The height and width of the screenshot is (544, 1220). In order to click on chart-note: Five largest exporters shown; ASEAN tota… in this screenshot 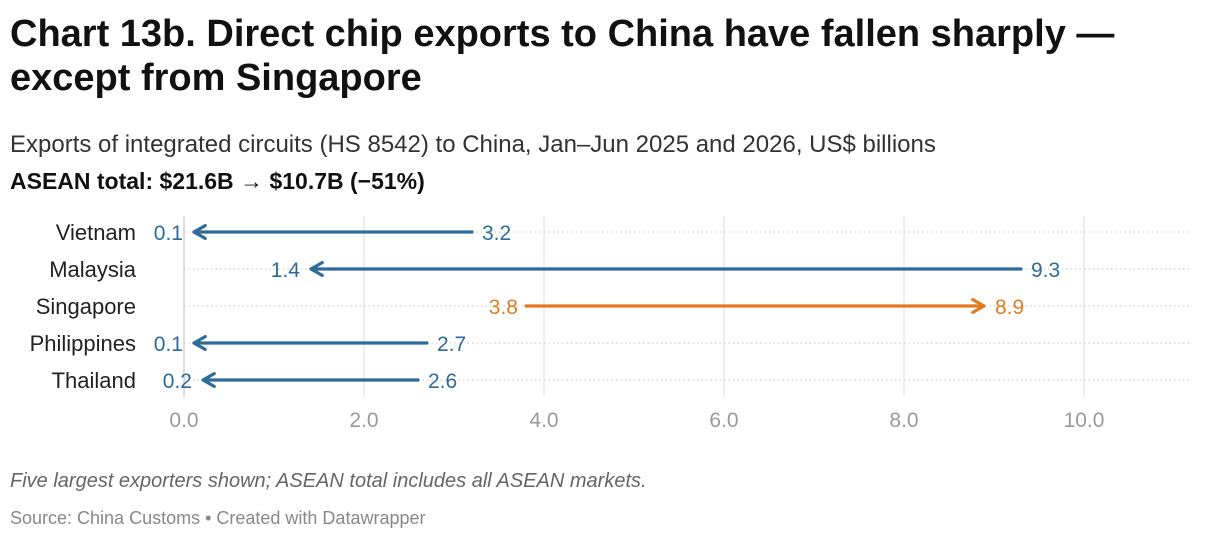, I will do `click(328, 481)`.